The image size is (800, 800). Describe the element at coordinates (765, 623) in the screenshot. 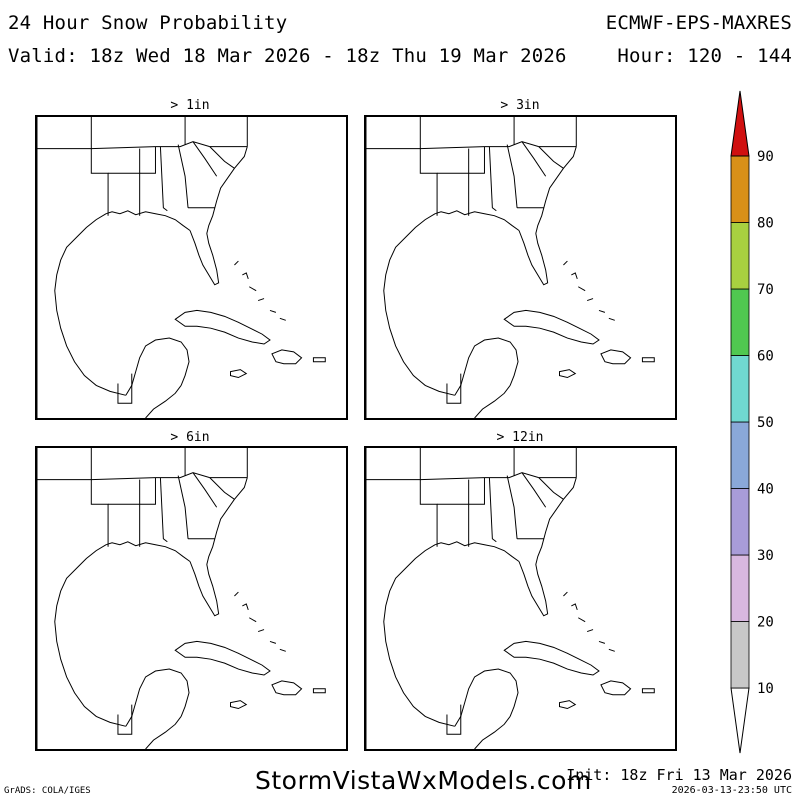

I see `colorbar-tick-label: 20` at that location.